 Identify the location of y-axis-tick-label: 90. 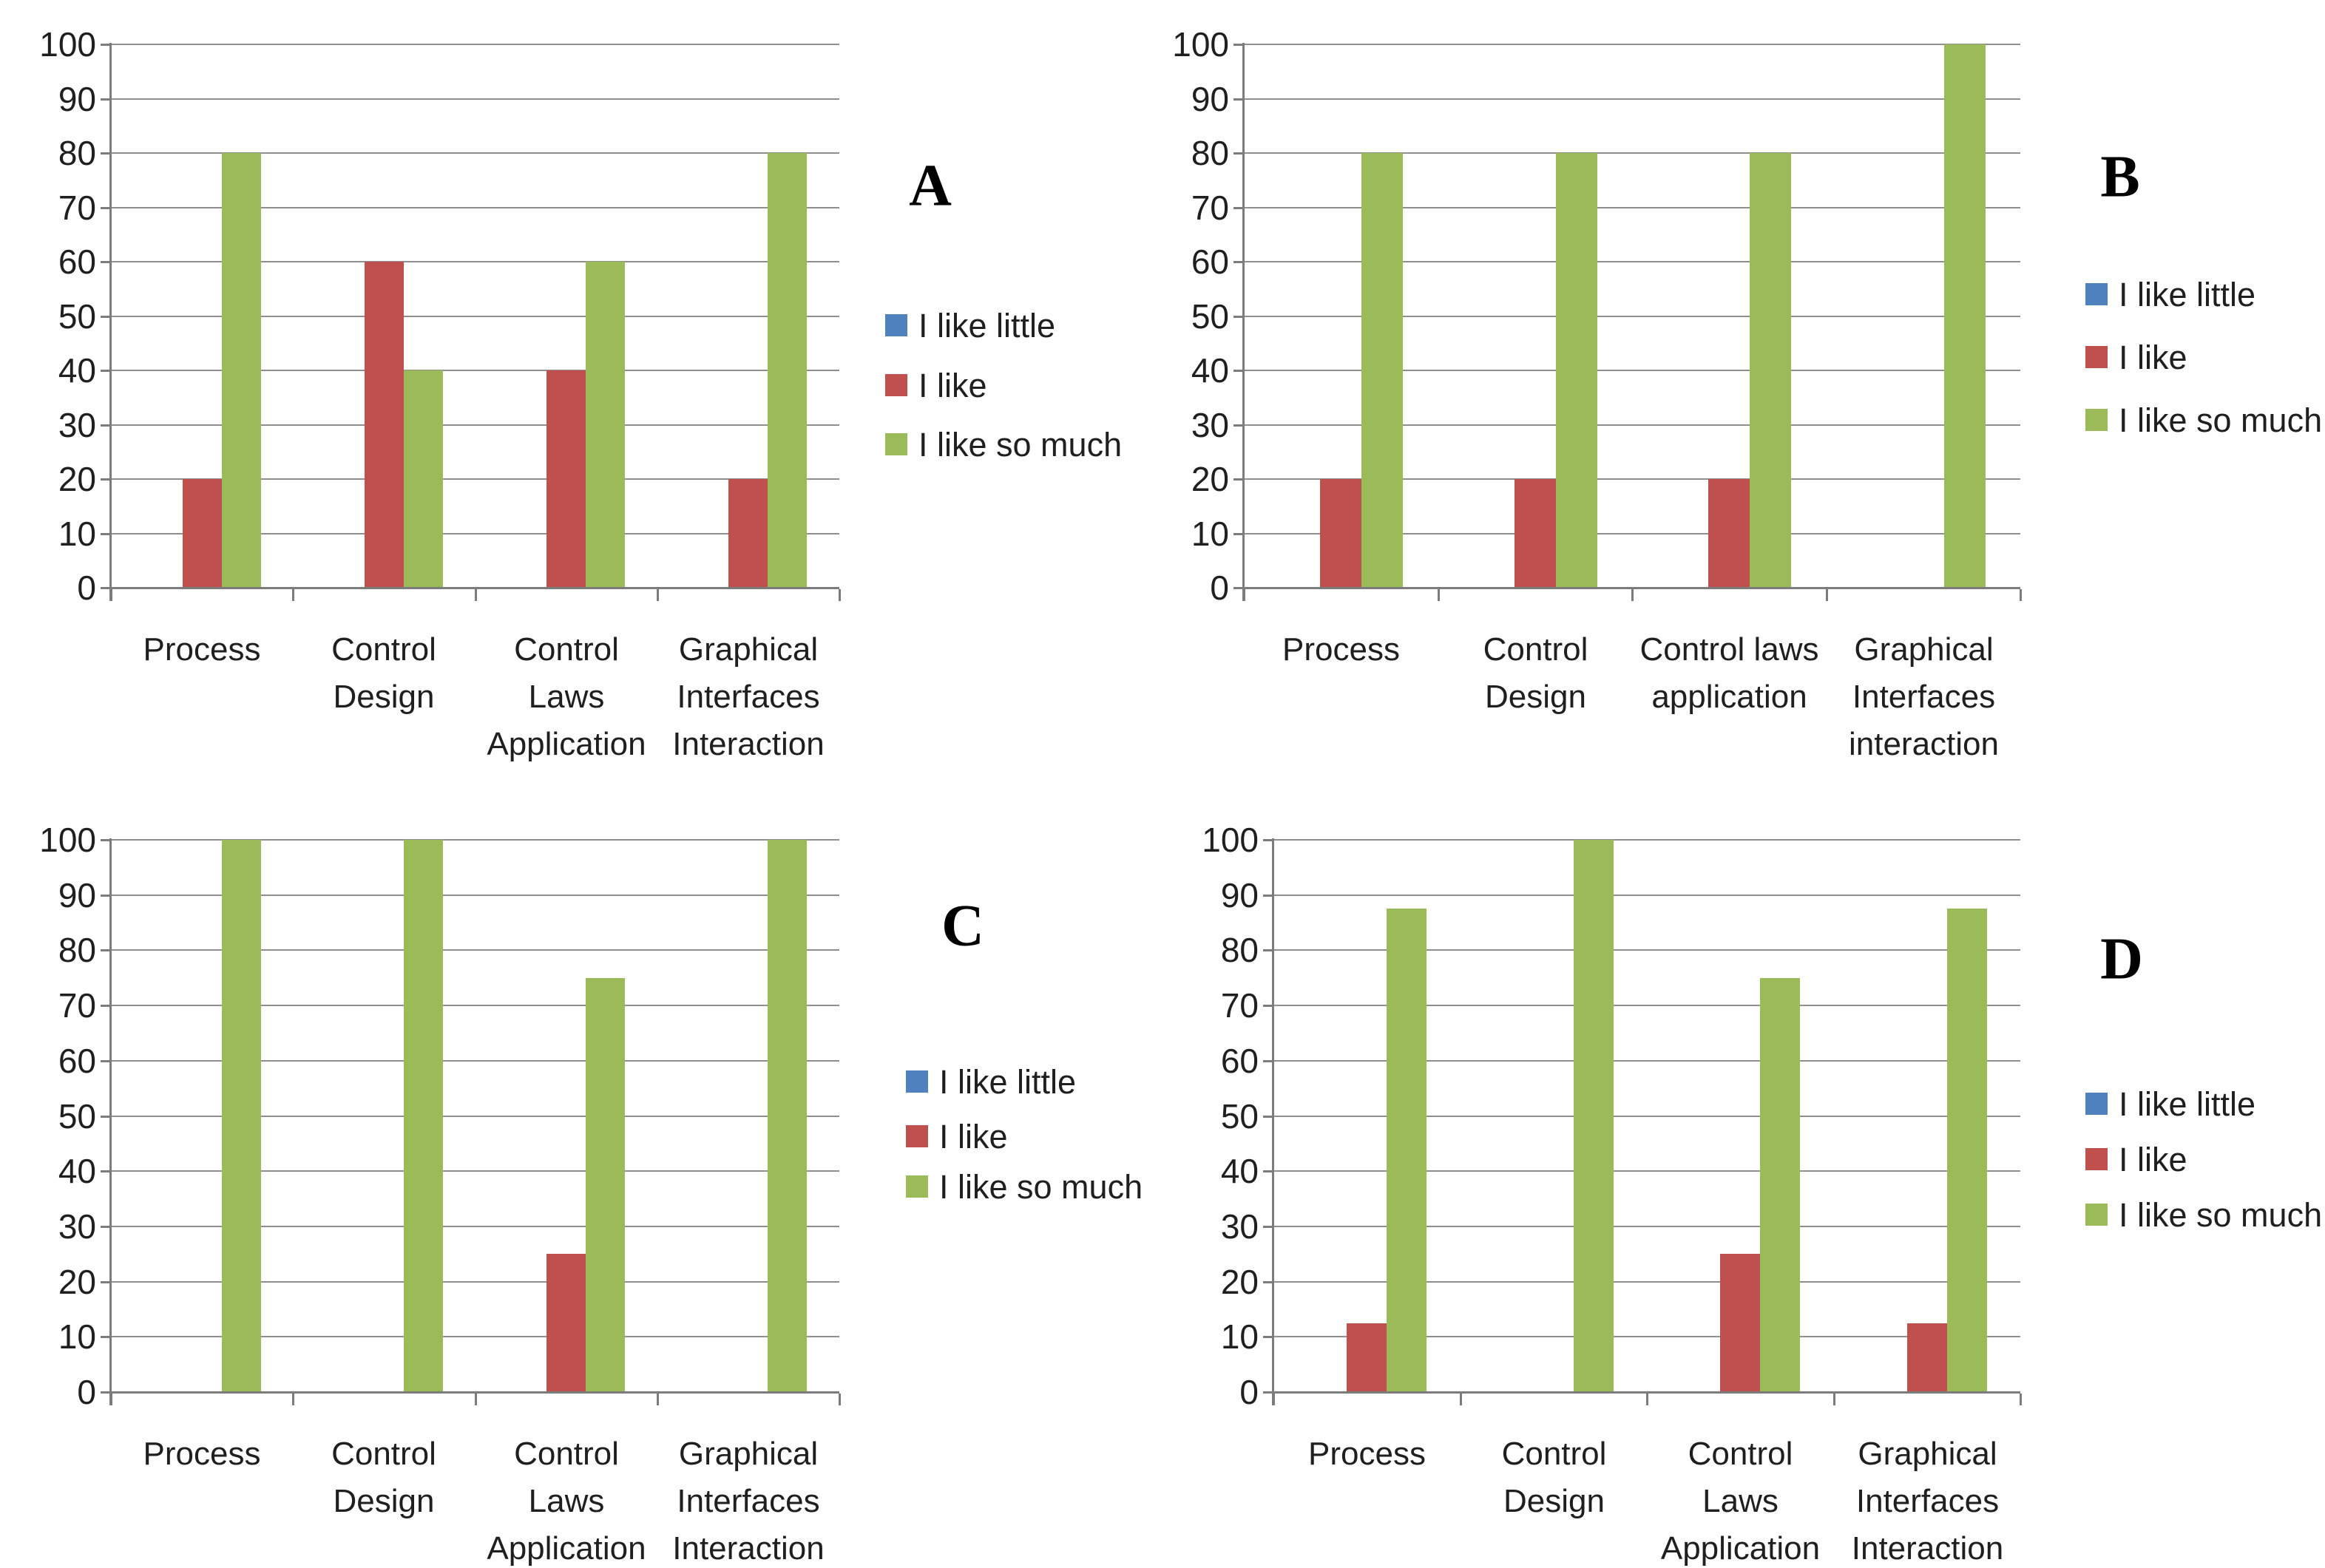
(1210, 98).